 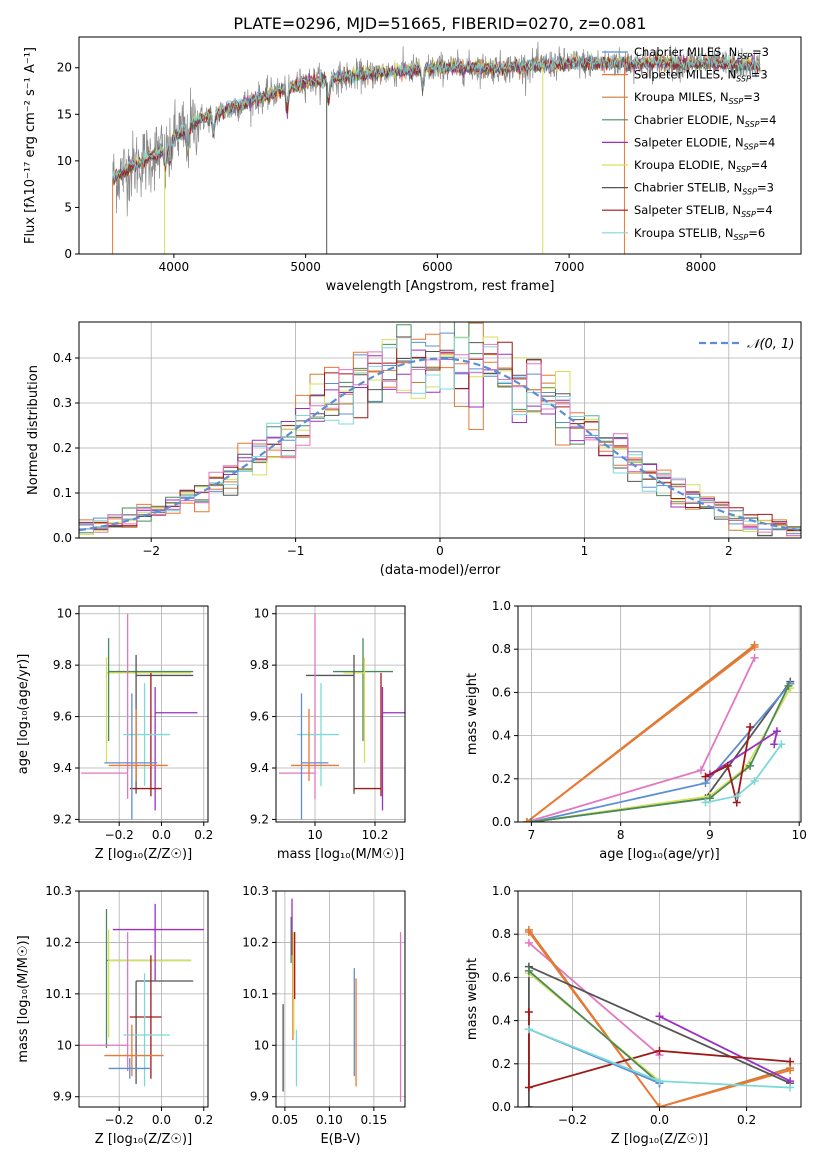 I want to click on y-tick-label: 9.6, so click(x=259, y=717).